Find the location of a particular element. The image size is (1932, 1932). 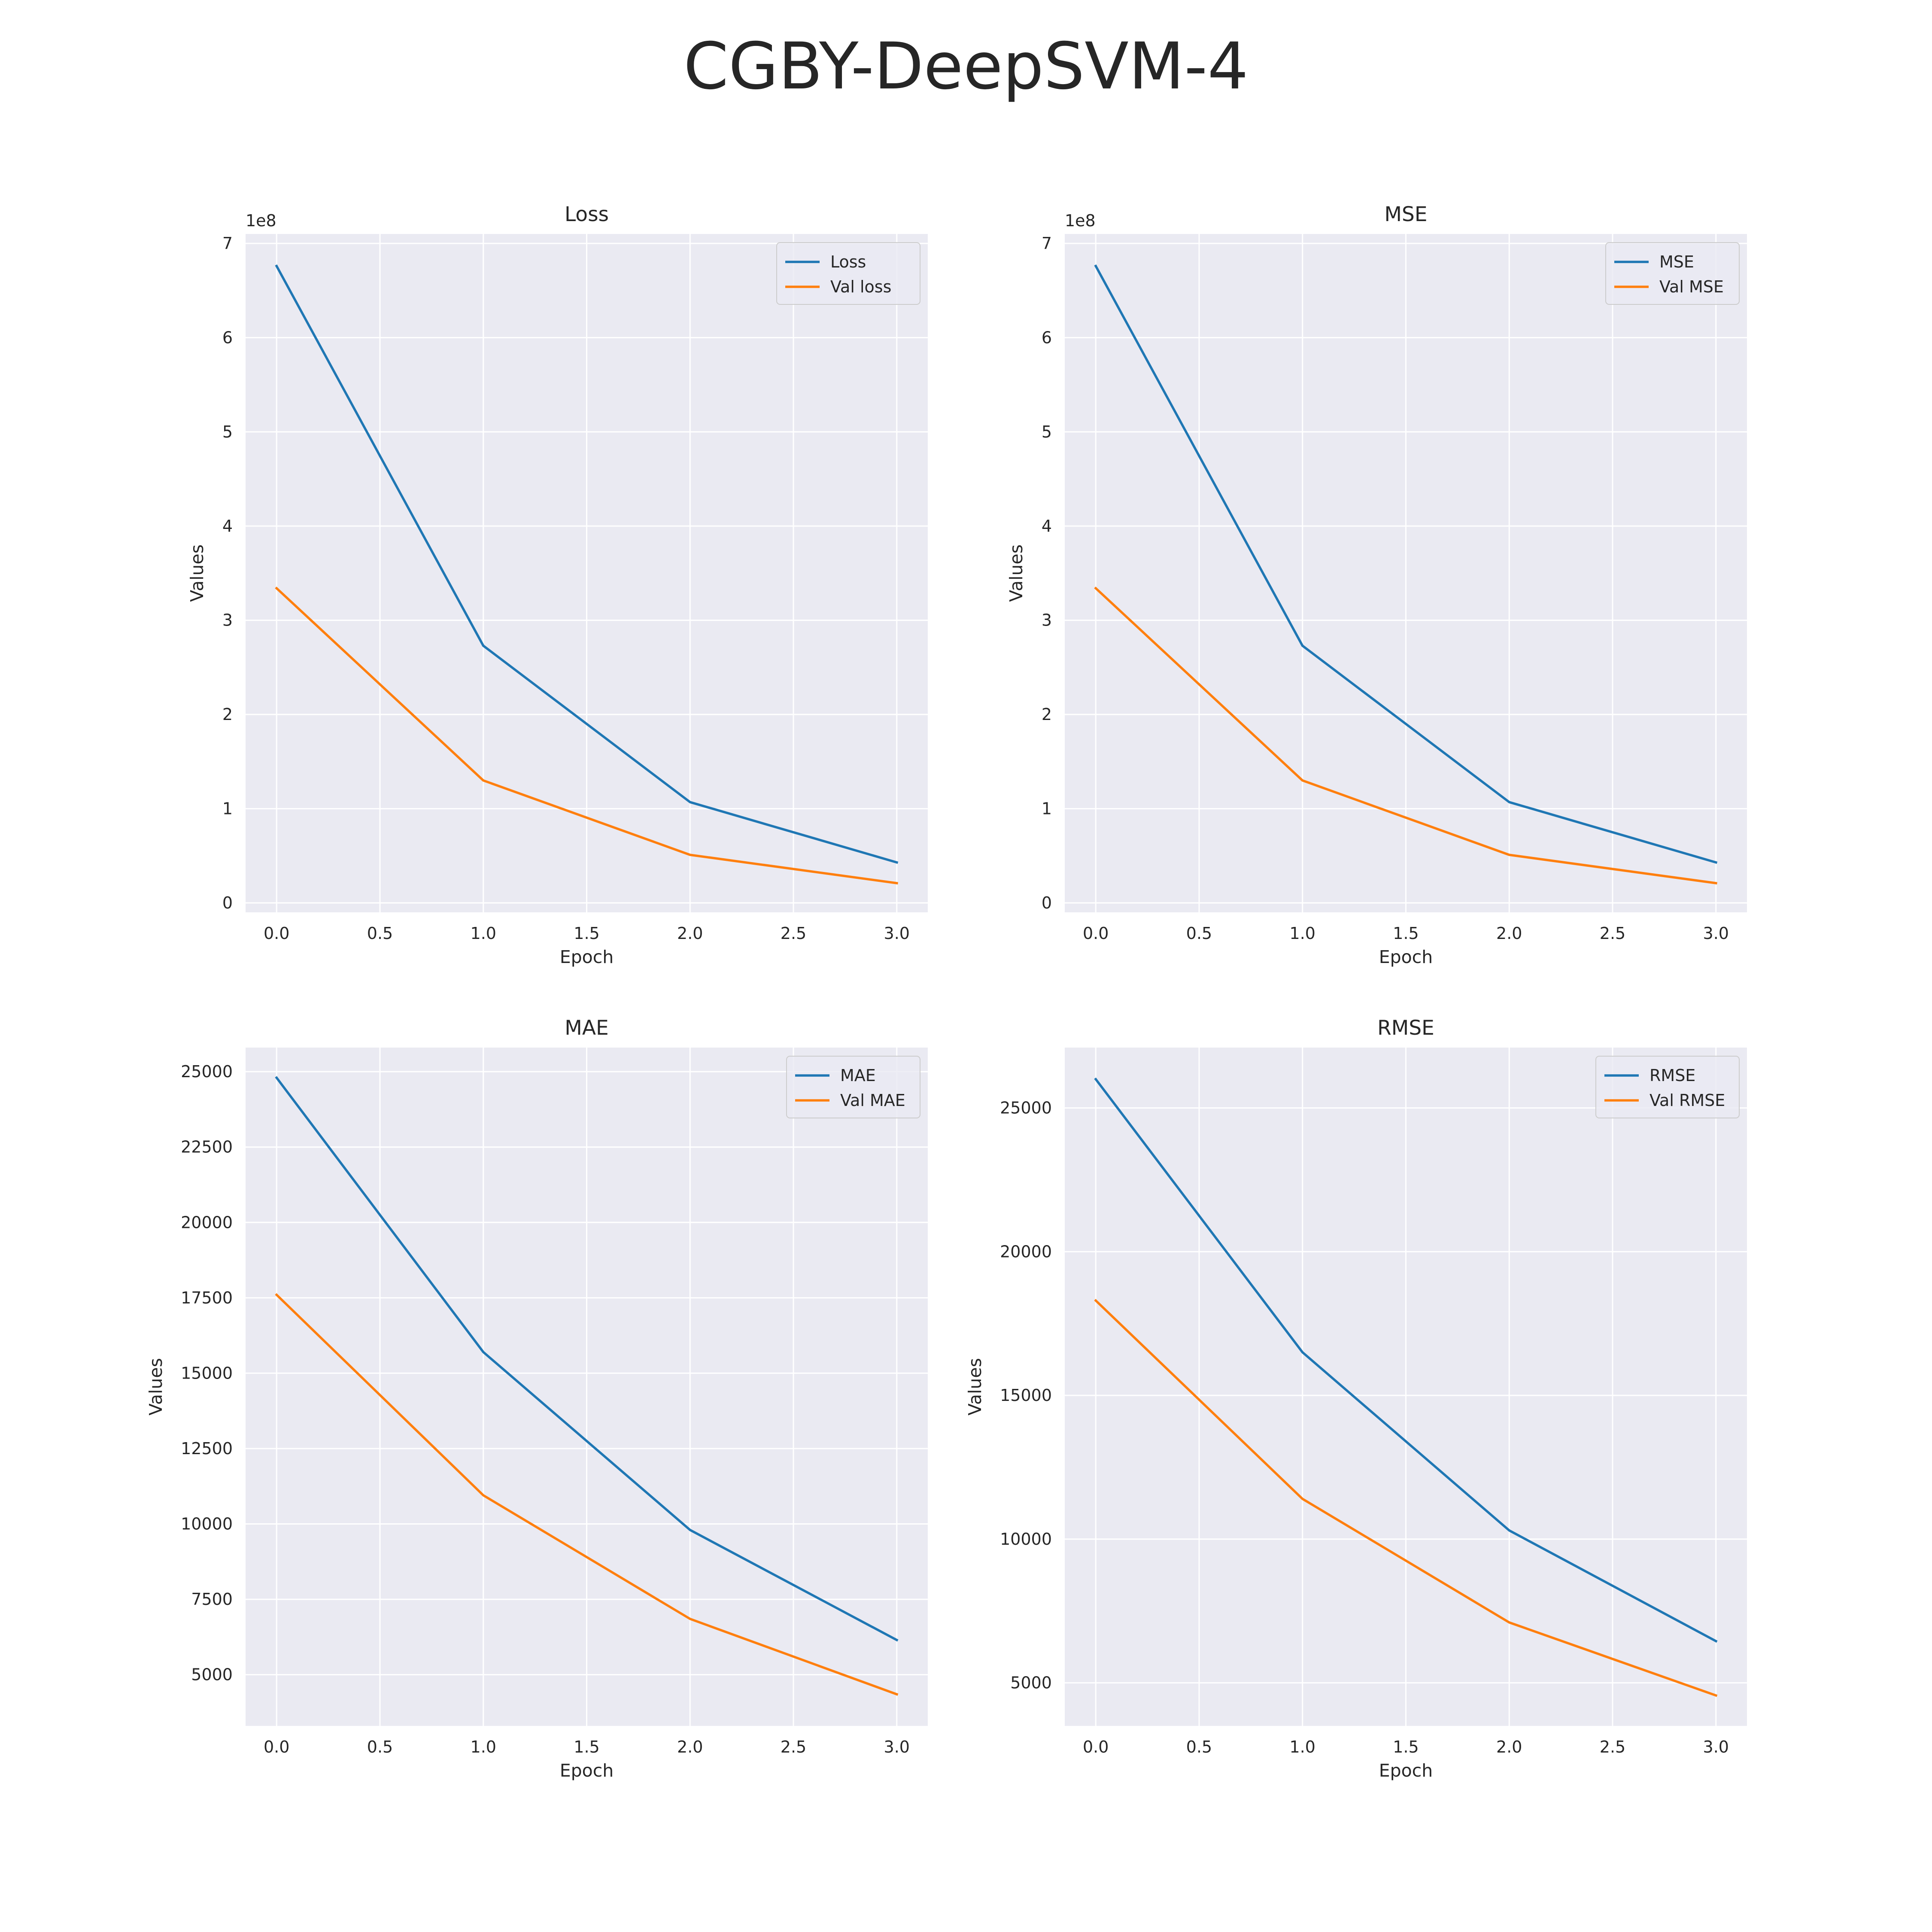

legend-entry: Val MSE is located at coordinates (1692, 286).